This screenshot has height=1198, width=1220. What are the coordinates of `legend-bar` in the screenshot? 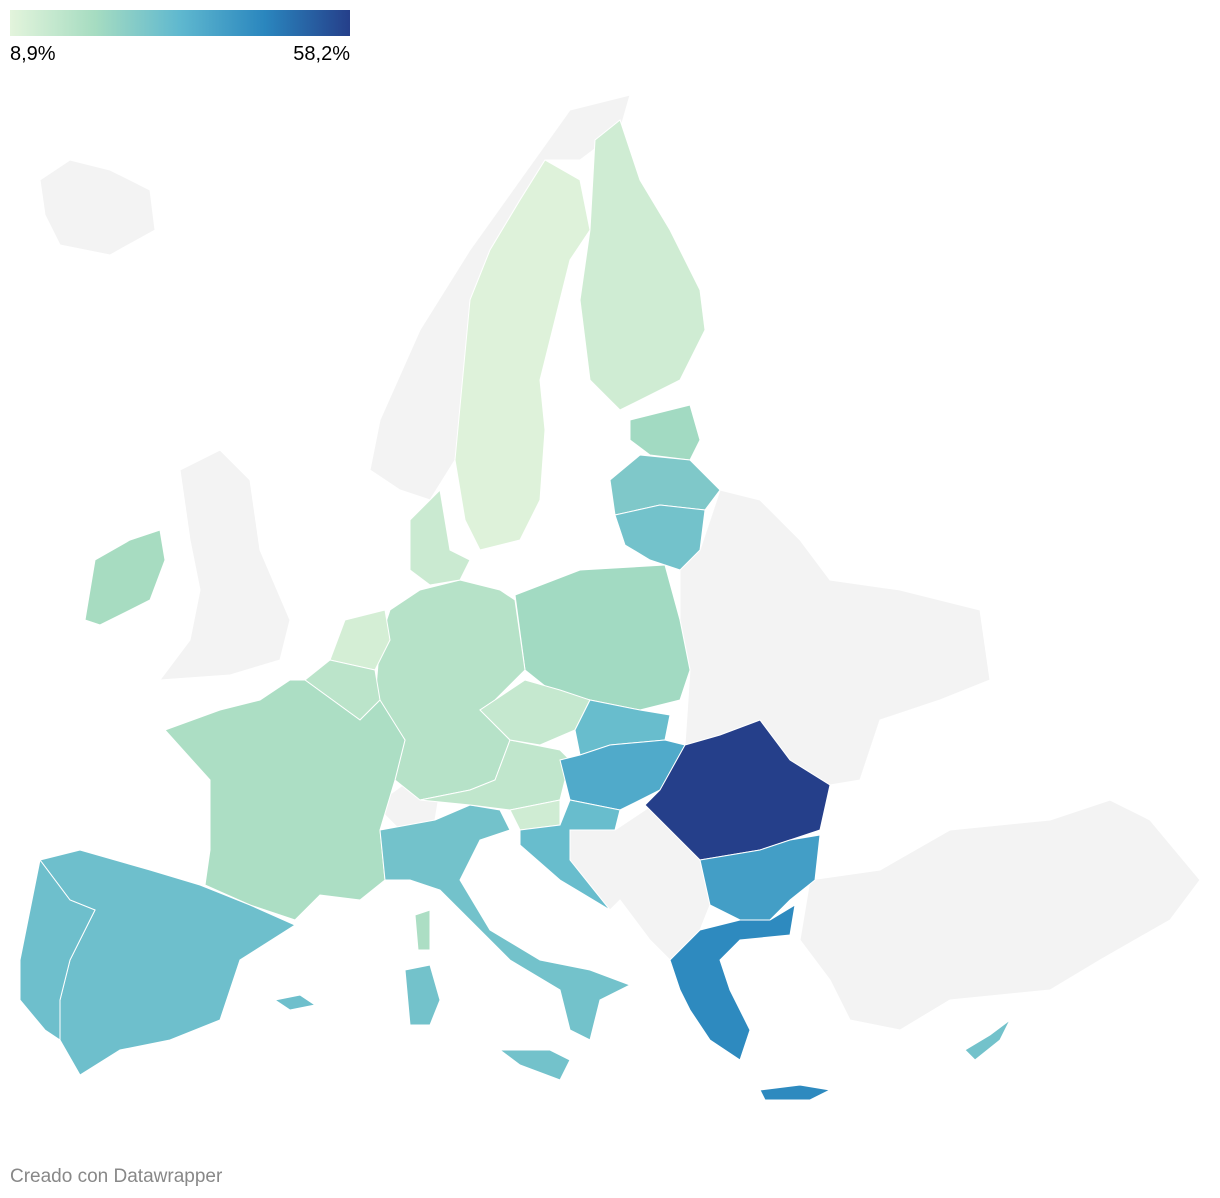 It's located at (180, 23).